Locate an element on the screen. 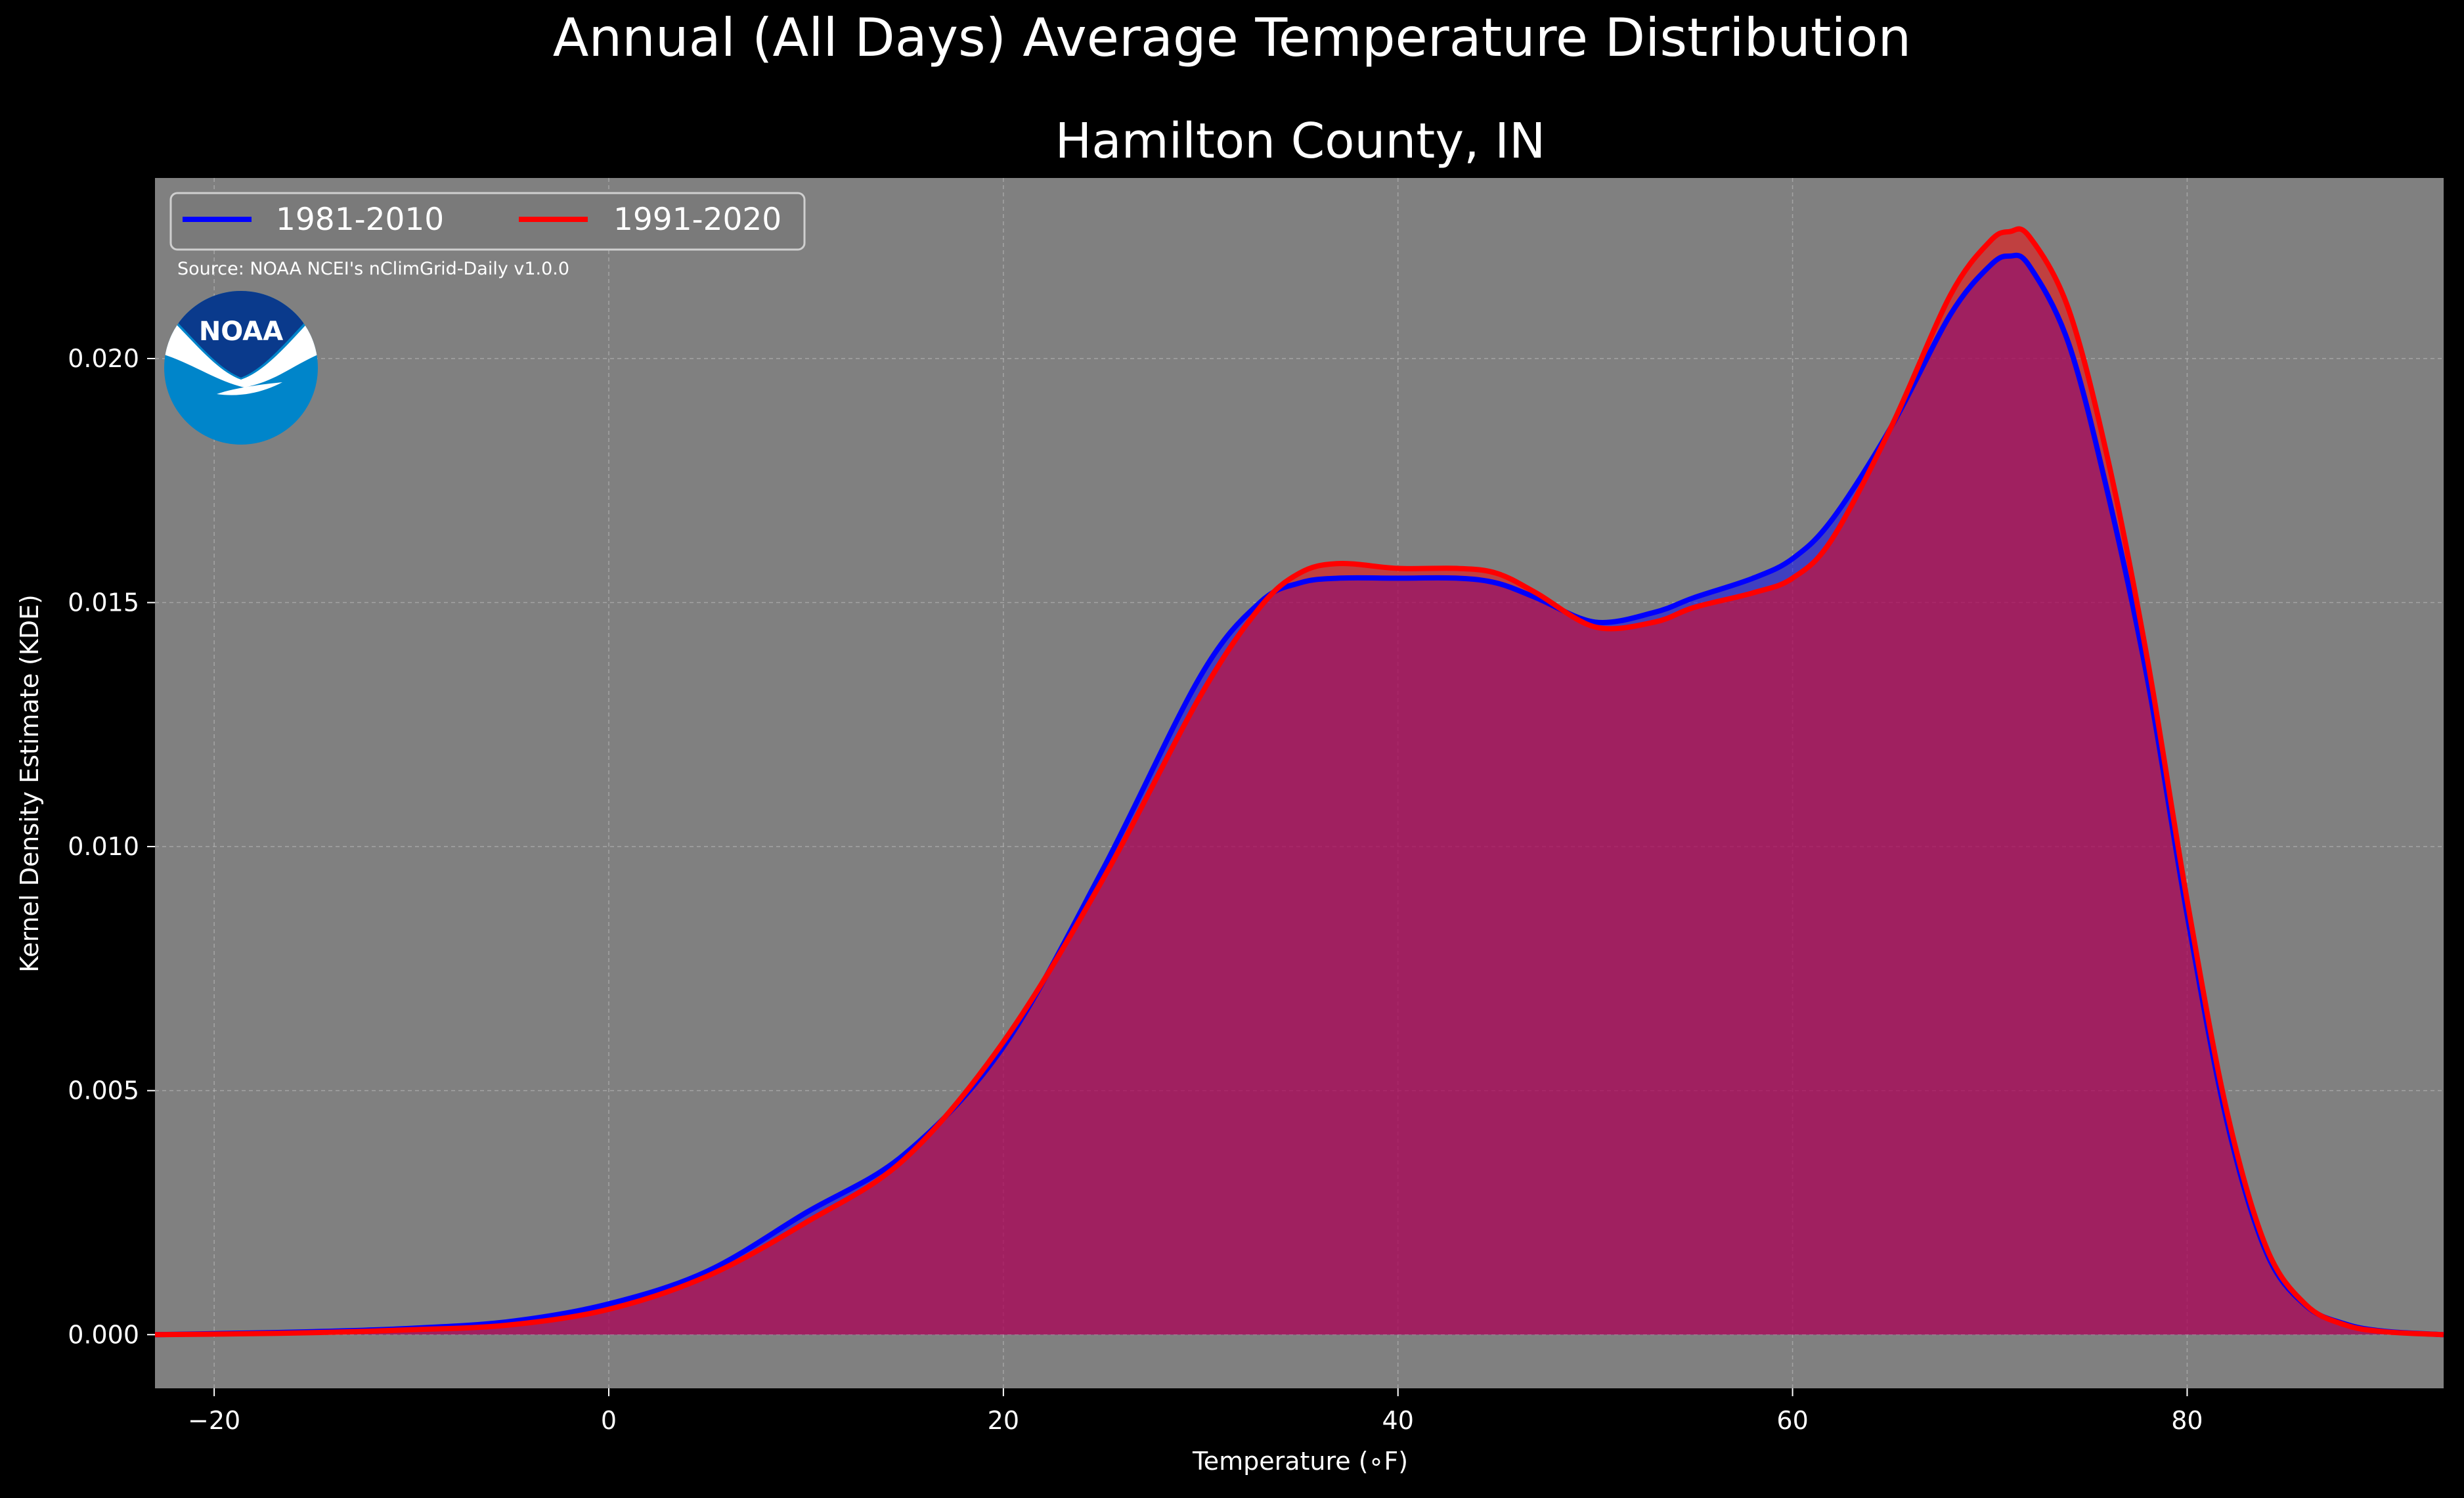  x-tick-label: 40 is located at coordinates (1398, 1421).